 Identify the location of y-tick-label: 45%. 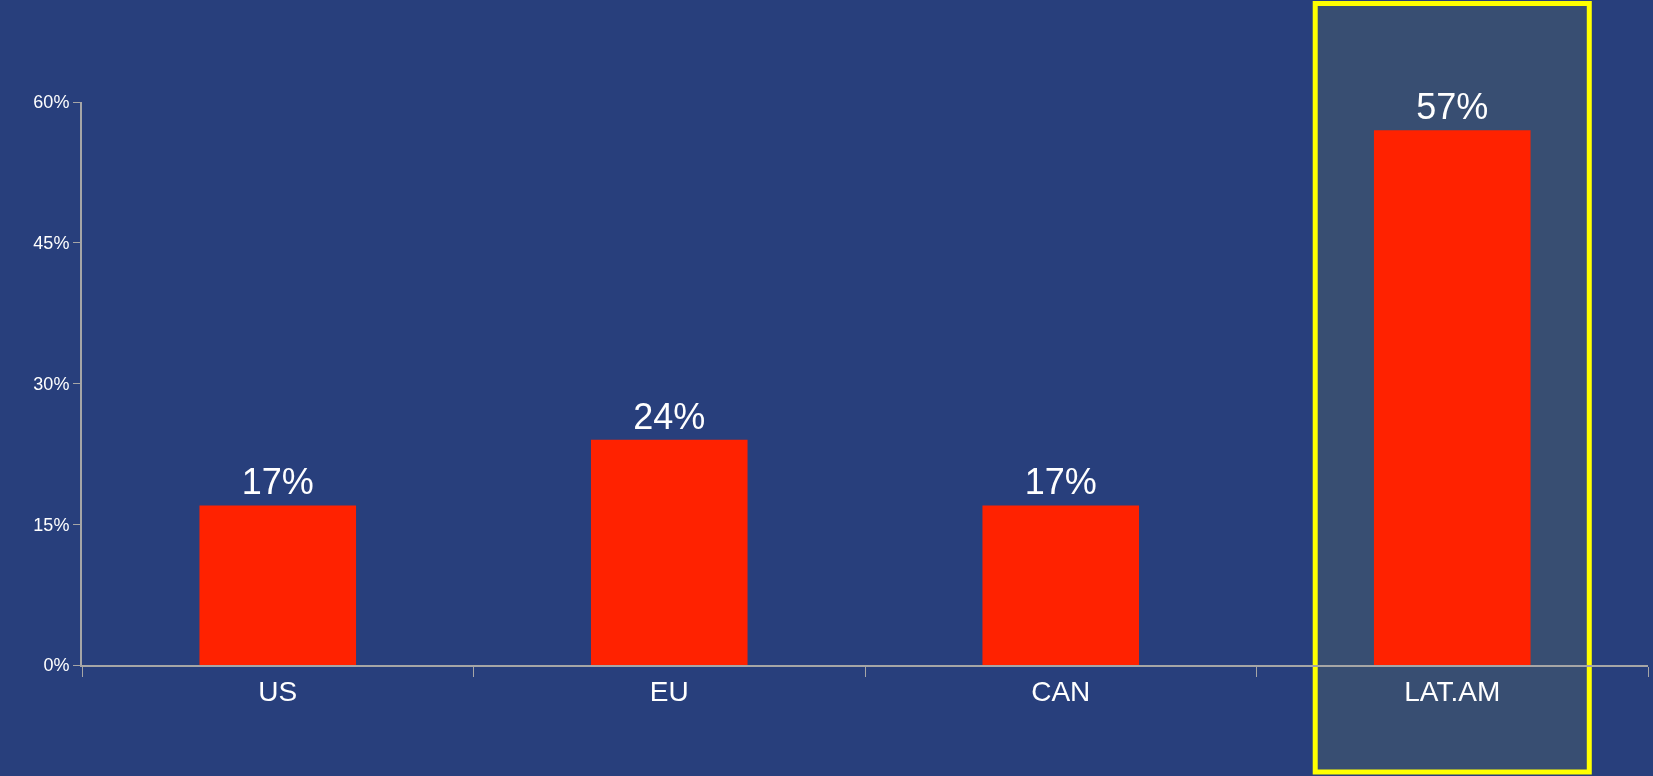
(51, 243).